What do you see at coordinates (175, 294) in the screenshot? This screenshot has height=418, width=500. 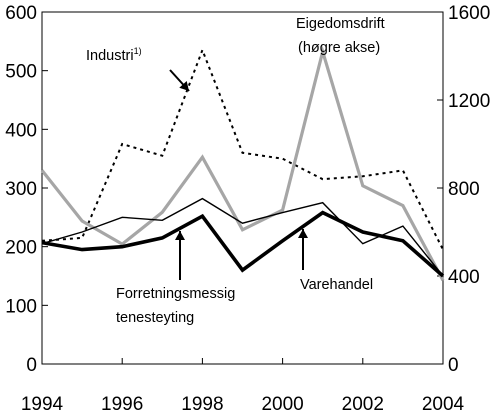 I see `annotation-forretning-line1: Forretningsmessig` at bounding box center [175, 294].